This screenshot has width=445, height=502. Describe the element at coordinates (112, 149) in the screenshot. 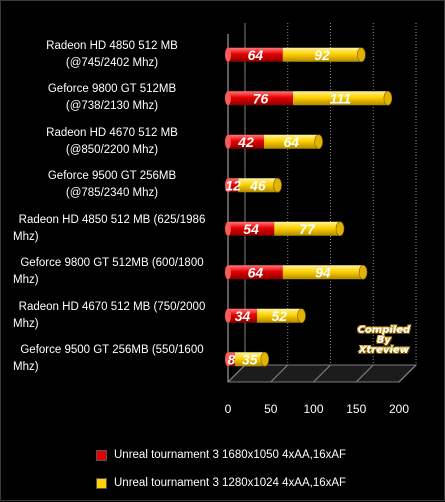

I see `category-label-line: (@850/2200 Mhz)` at that location.